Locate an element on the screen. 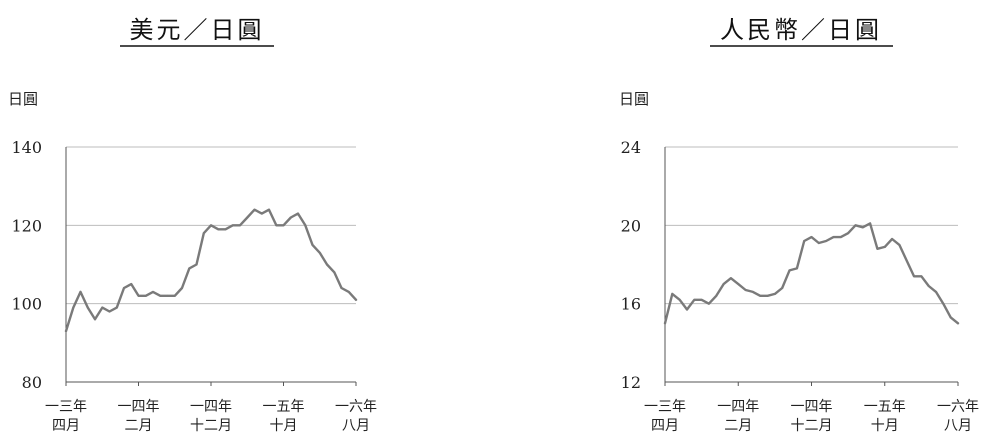  y-tick-label: 12 is located at coordinates (631, 382).